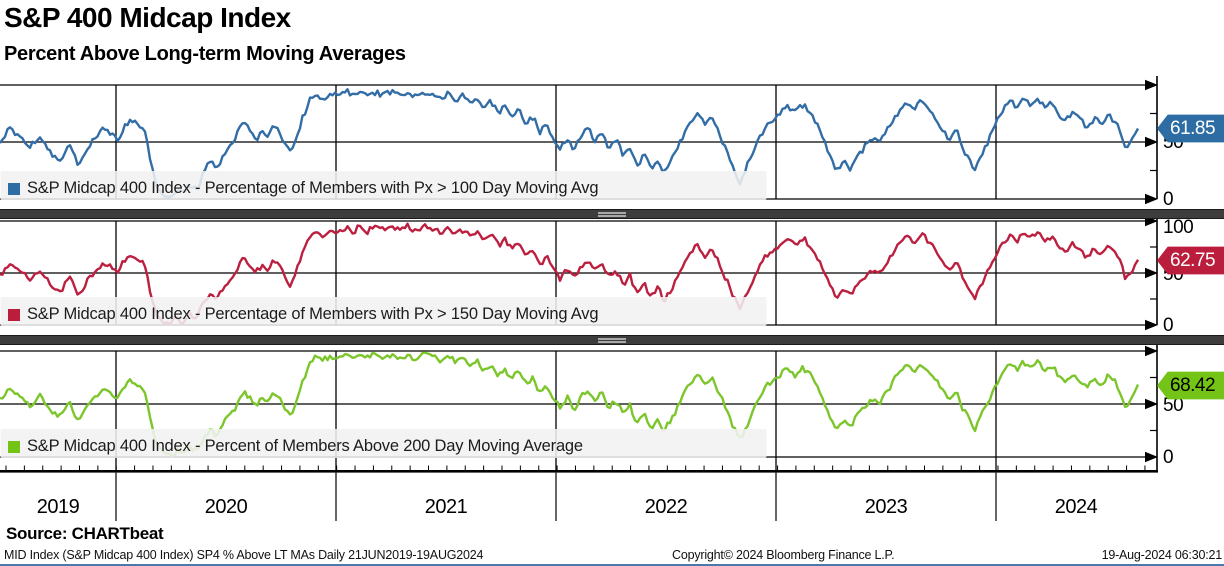 The height and width of the screenshot is (566, 1224). What do you see at coordinates (1173, 405) in the screenshot?
I see `y-tick-50-panel-3: 50` at bounding box center [1173, 405].